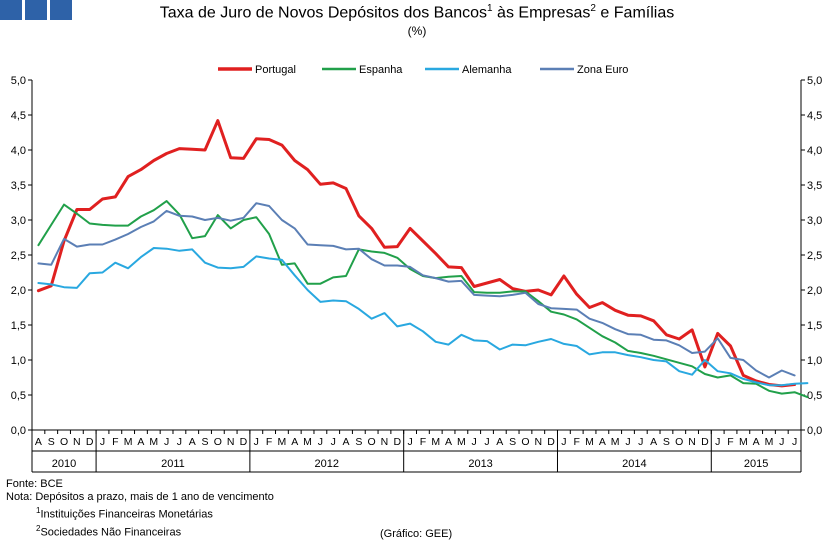 The height and width of the screenshot is (545, 834). I want to click on y-tick-label-right: 4,0, so click(814, 151).